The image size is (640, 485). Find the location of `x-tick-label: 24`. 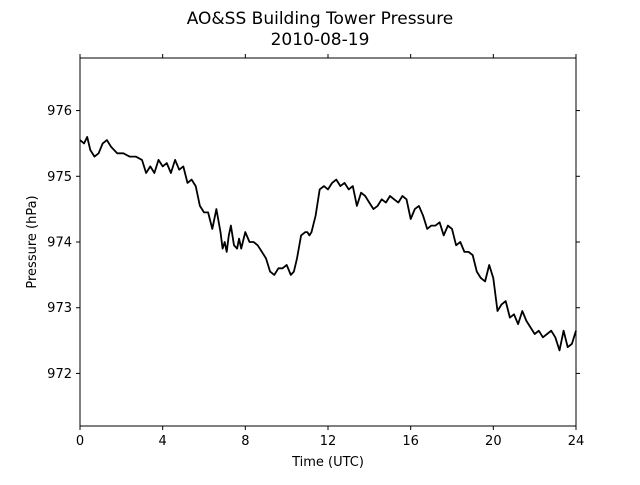

x-tick-label: 24 is located at coordinates (576, 441).